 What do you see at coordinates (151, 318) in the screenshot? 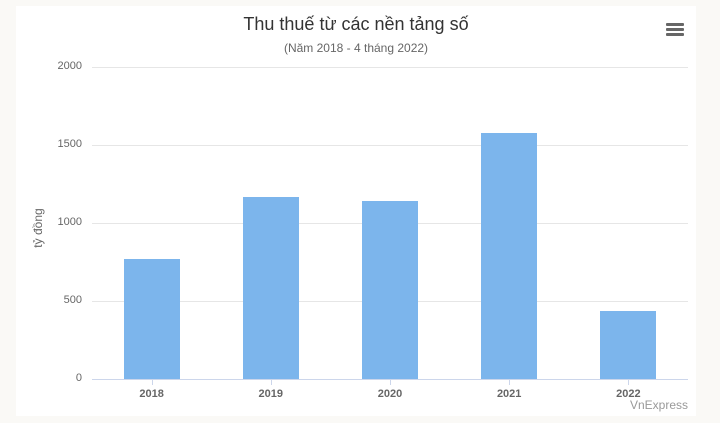
I see `bar-2018` at bounding box center [151, 318].